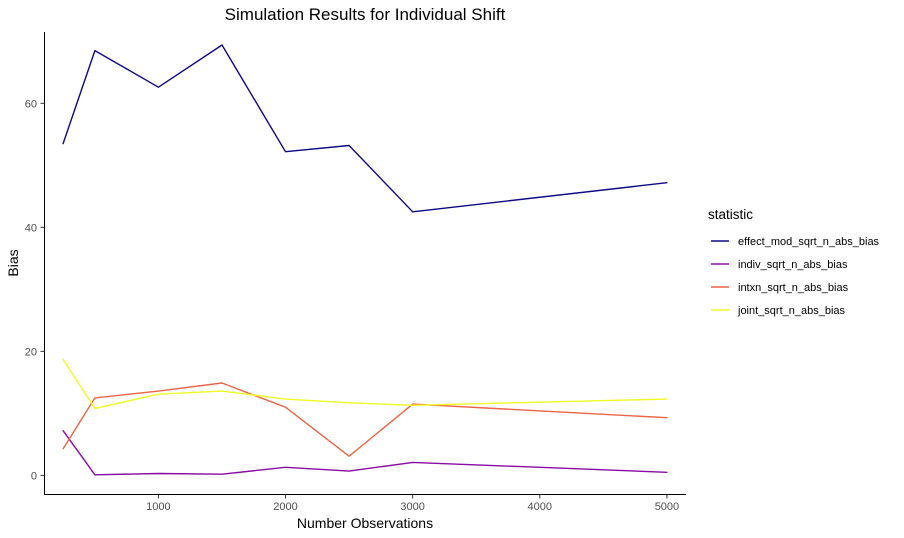  What do you see at coordinates (31, 104) in the screenshot?
I see `y-tick-label: 60` at bounding box center [31, 104].